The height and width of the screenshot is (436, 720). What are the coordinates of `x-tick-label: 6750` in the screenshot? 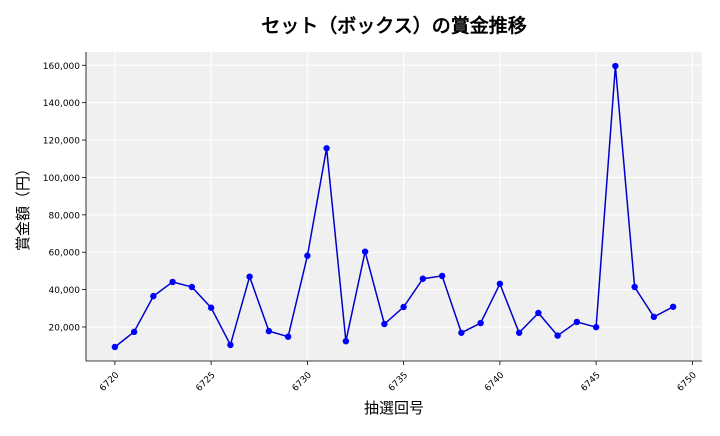 It's located at (687, 381).